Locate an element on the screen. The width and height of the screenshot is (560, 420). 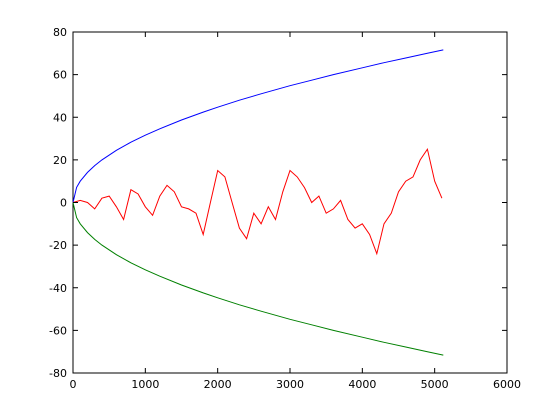
y-tick-label: 0 is located at coordinates (63, 203).